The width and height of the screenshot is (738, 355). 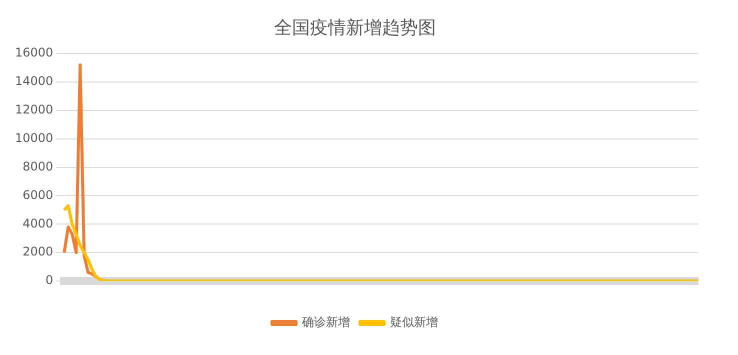 I want to click on y-tick-label: 10000, so click(x=34, y=138).